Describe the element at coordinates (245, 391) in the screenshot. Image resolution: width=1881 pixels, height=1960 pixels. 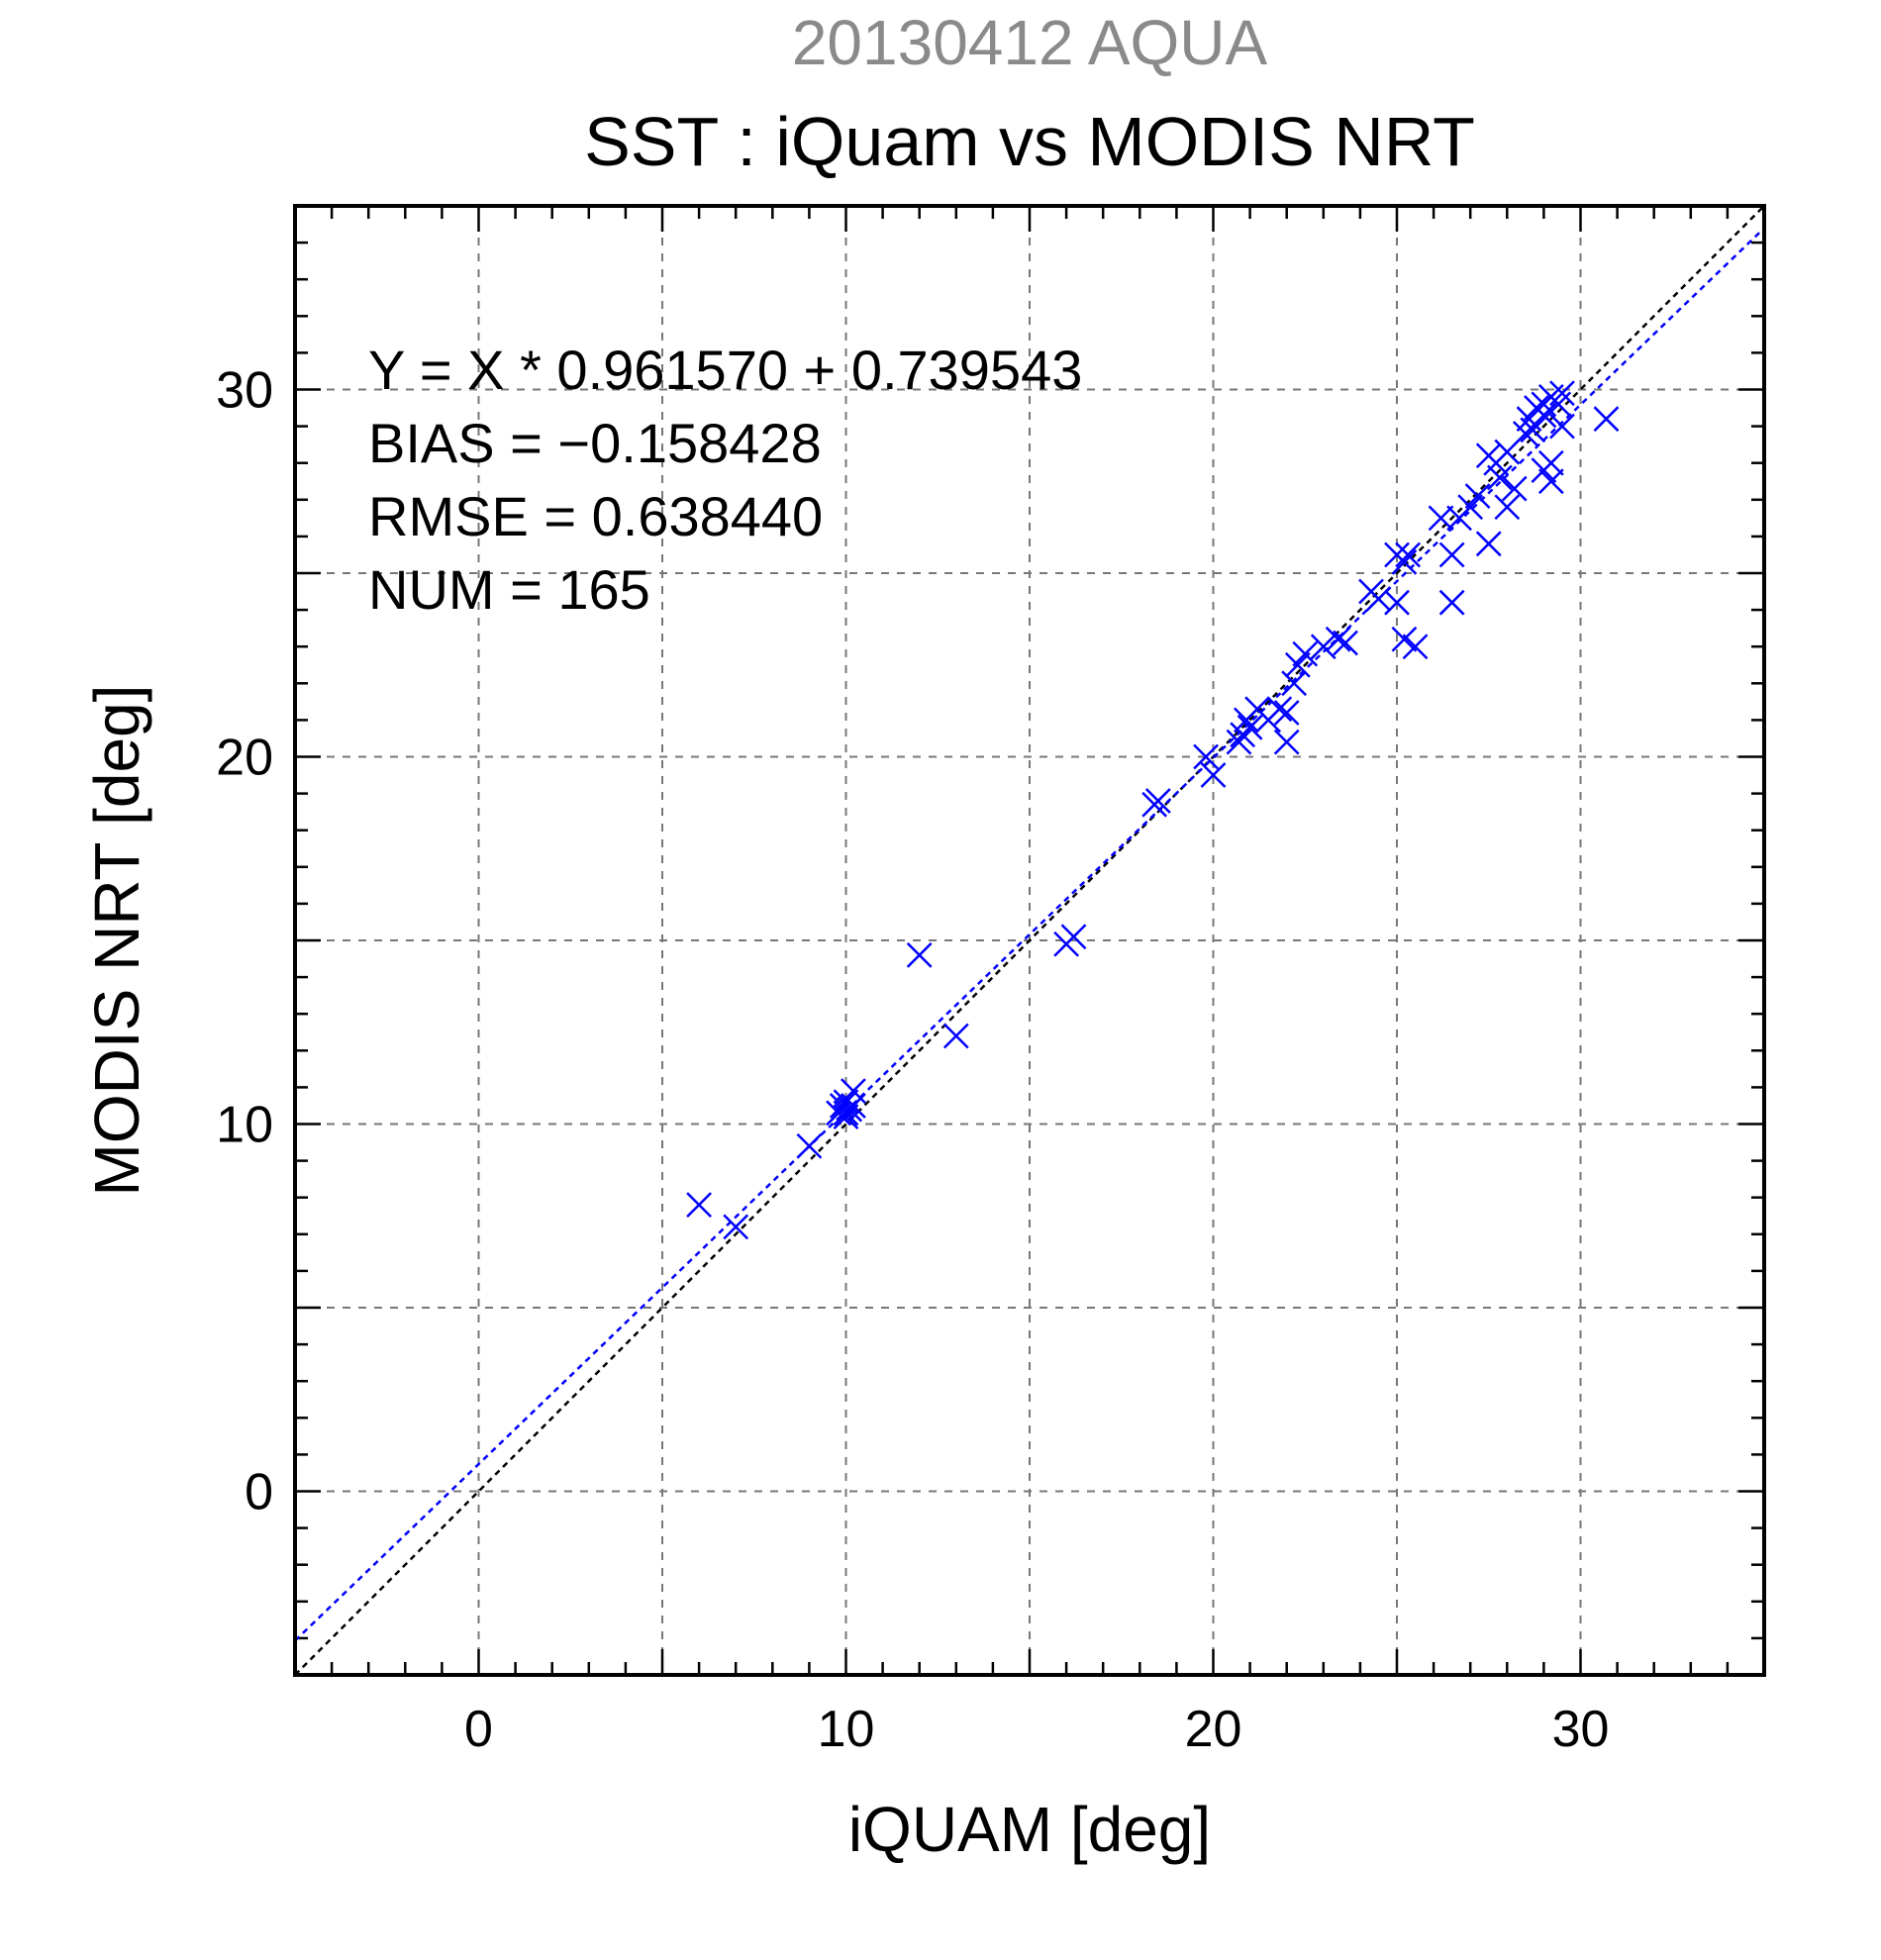
I see `y-tick-label: 30` at that location.